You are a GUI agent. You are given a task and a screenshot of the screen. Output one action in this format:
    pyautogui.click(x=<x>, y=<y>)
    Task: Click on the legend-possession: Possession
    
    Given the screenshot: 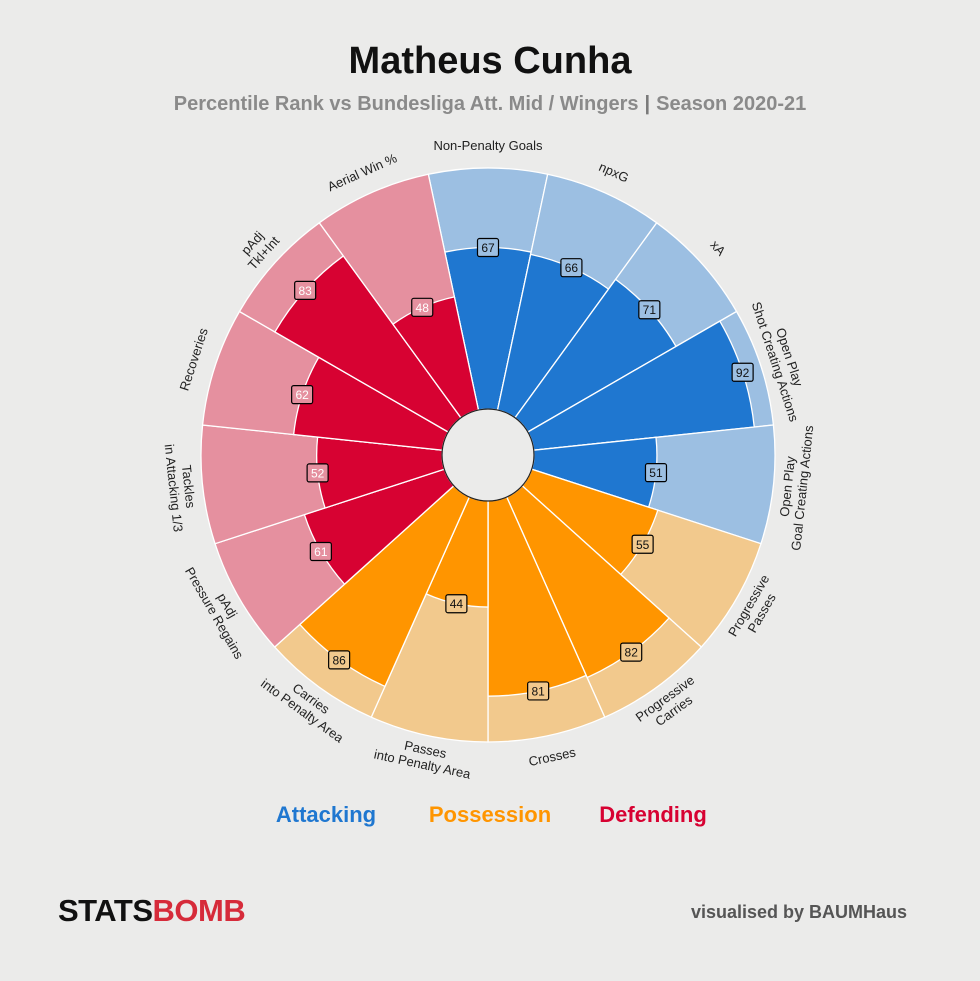 What is the action you would take?
    pyautogui.click(x=490, y=814)
    